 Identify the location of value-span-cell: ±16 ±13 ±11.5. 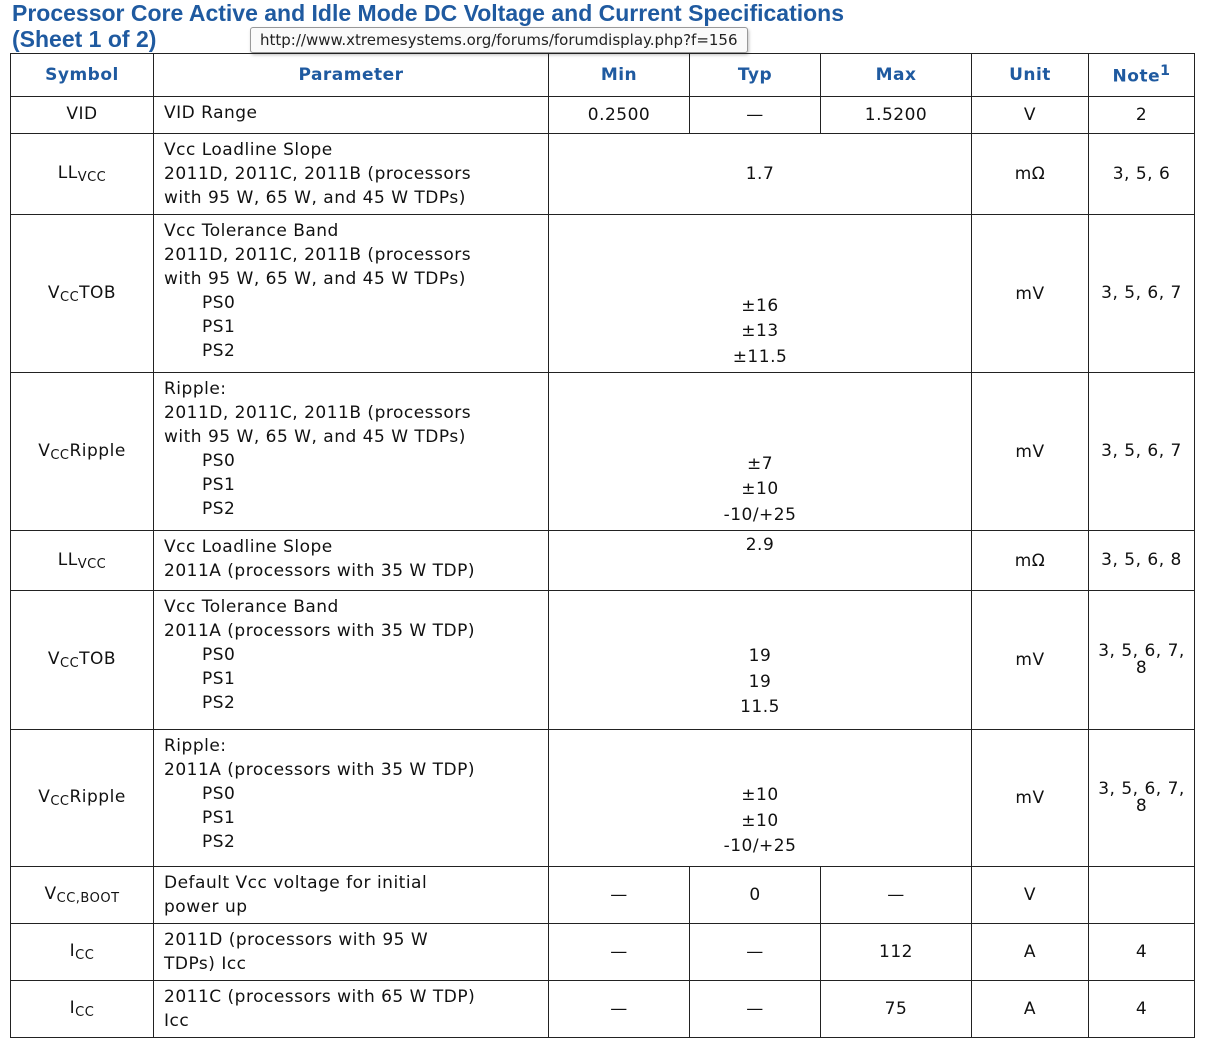
(760, 293).